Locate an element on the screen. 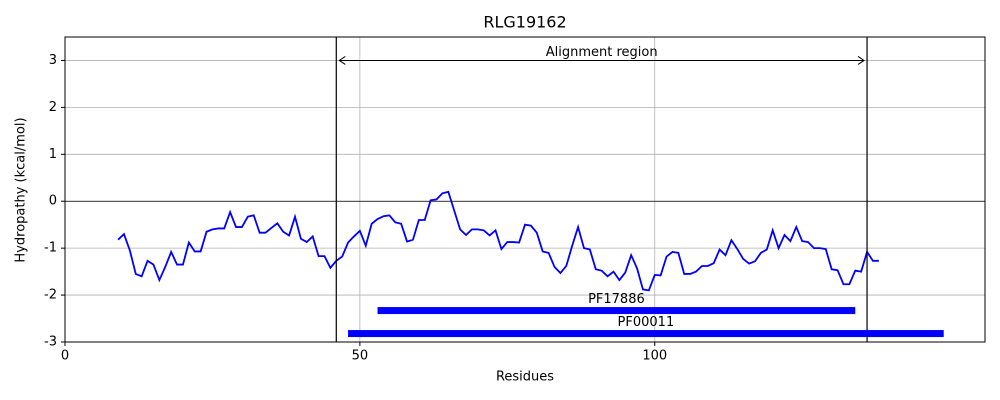  y-tick-label: -1 is located at coordinates (50, 248).